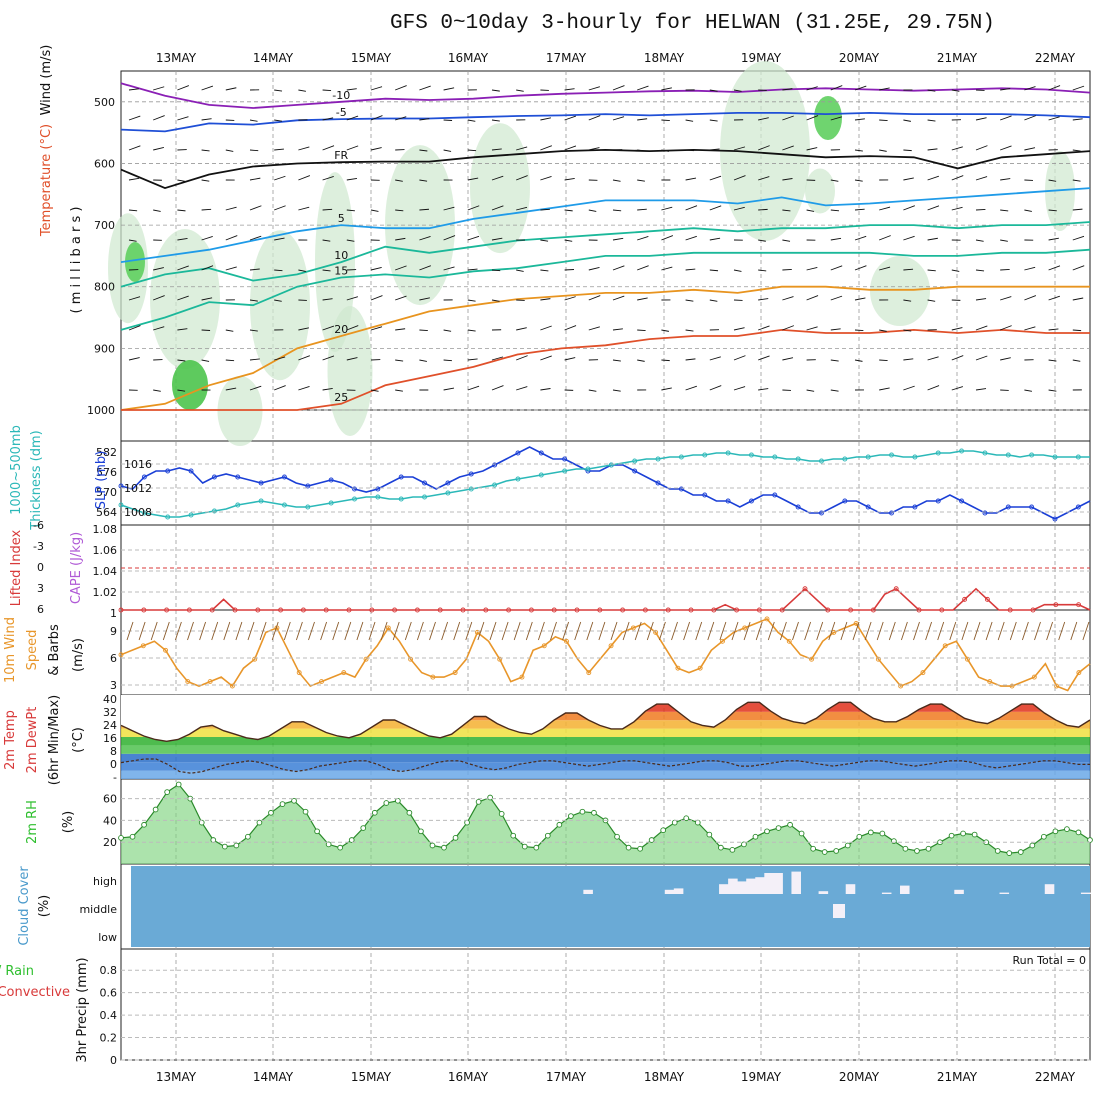 The height and width of the screenshot is (1100, 1100). I want to click on lifted-index-label: Lifted Index, so click(16, 567).